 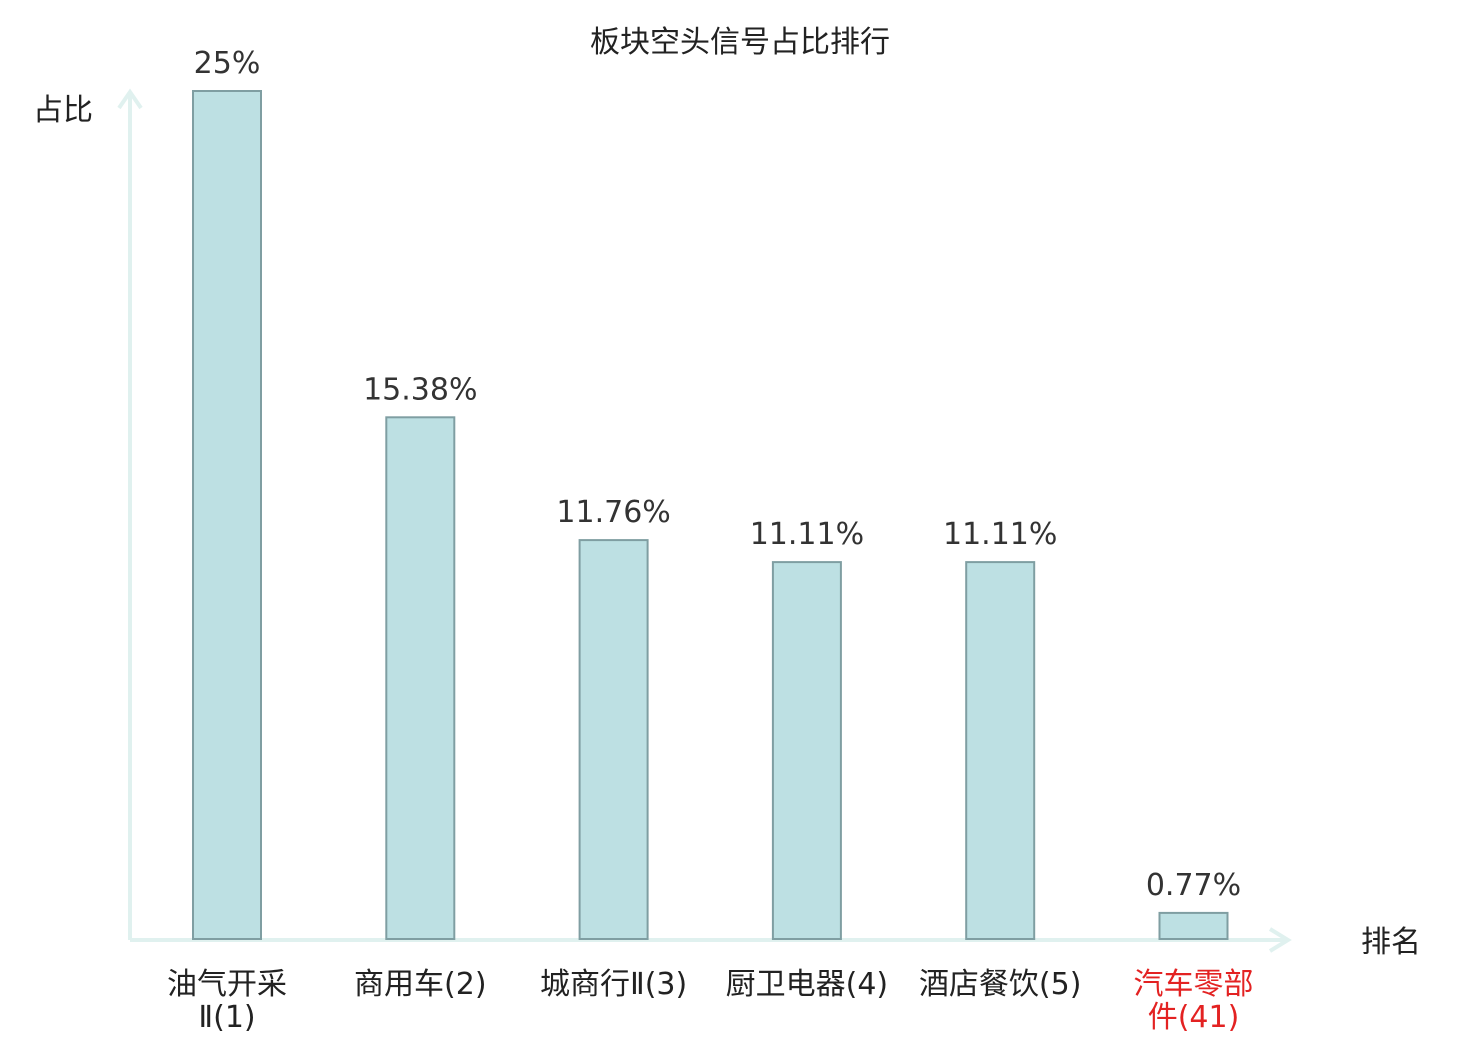 What do you see at coordinates (740, 42) in the screenshot?
I see `chart-title: 板块空头信号占比排行` at bounding box center [740, 42].